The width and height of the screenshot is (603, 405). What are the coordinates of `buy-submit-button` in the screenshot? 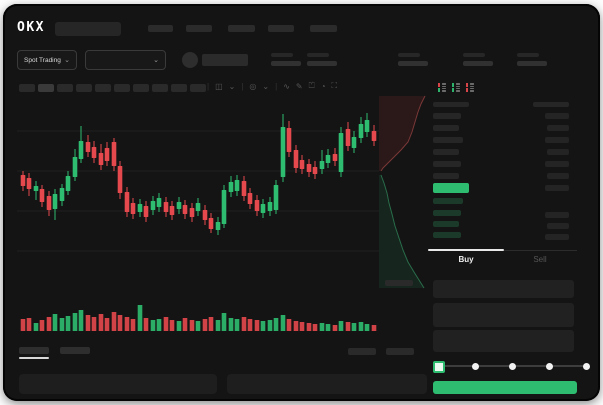 It's located at (505, 387).